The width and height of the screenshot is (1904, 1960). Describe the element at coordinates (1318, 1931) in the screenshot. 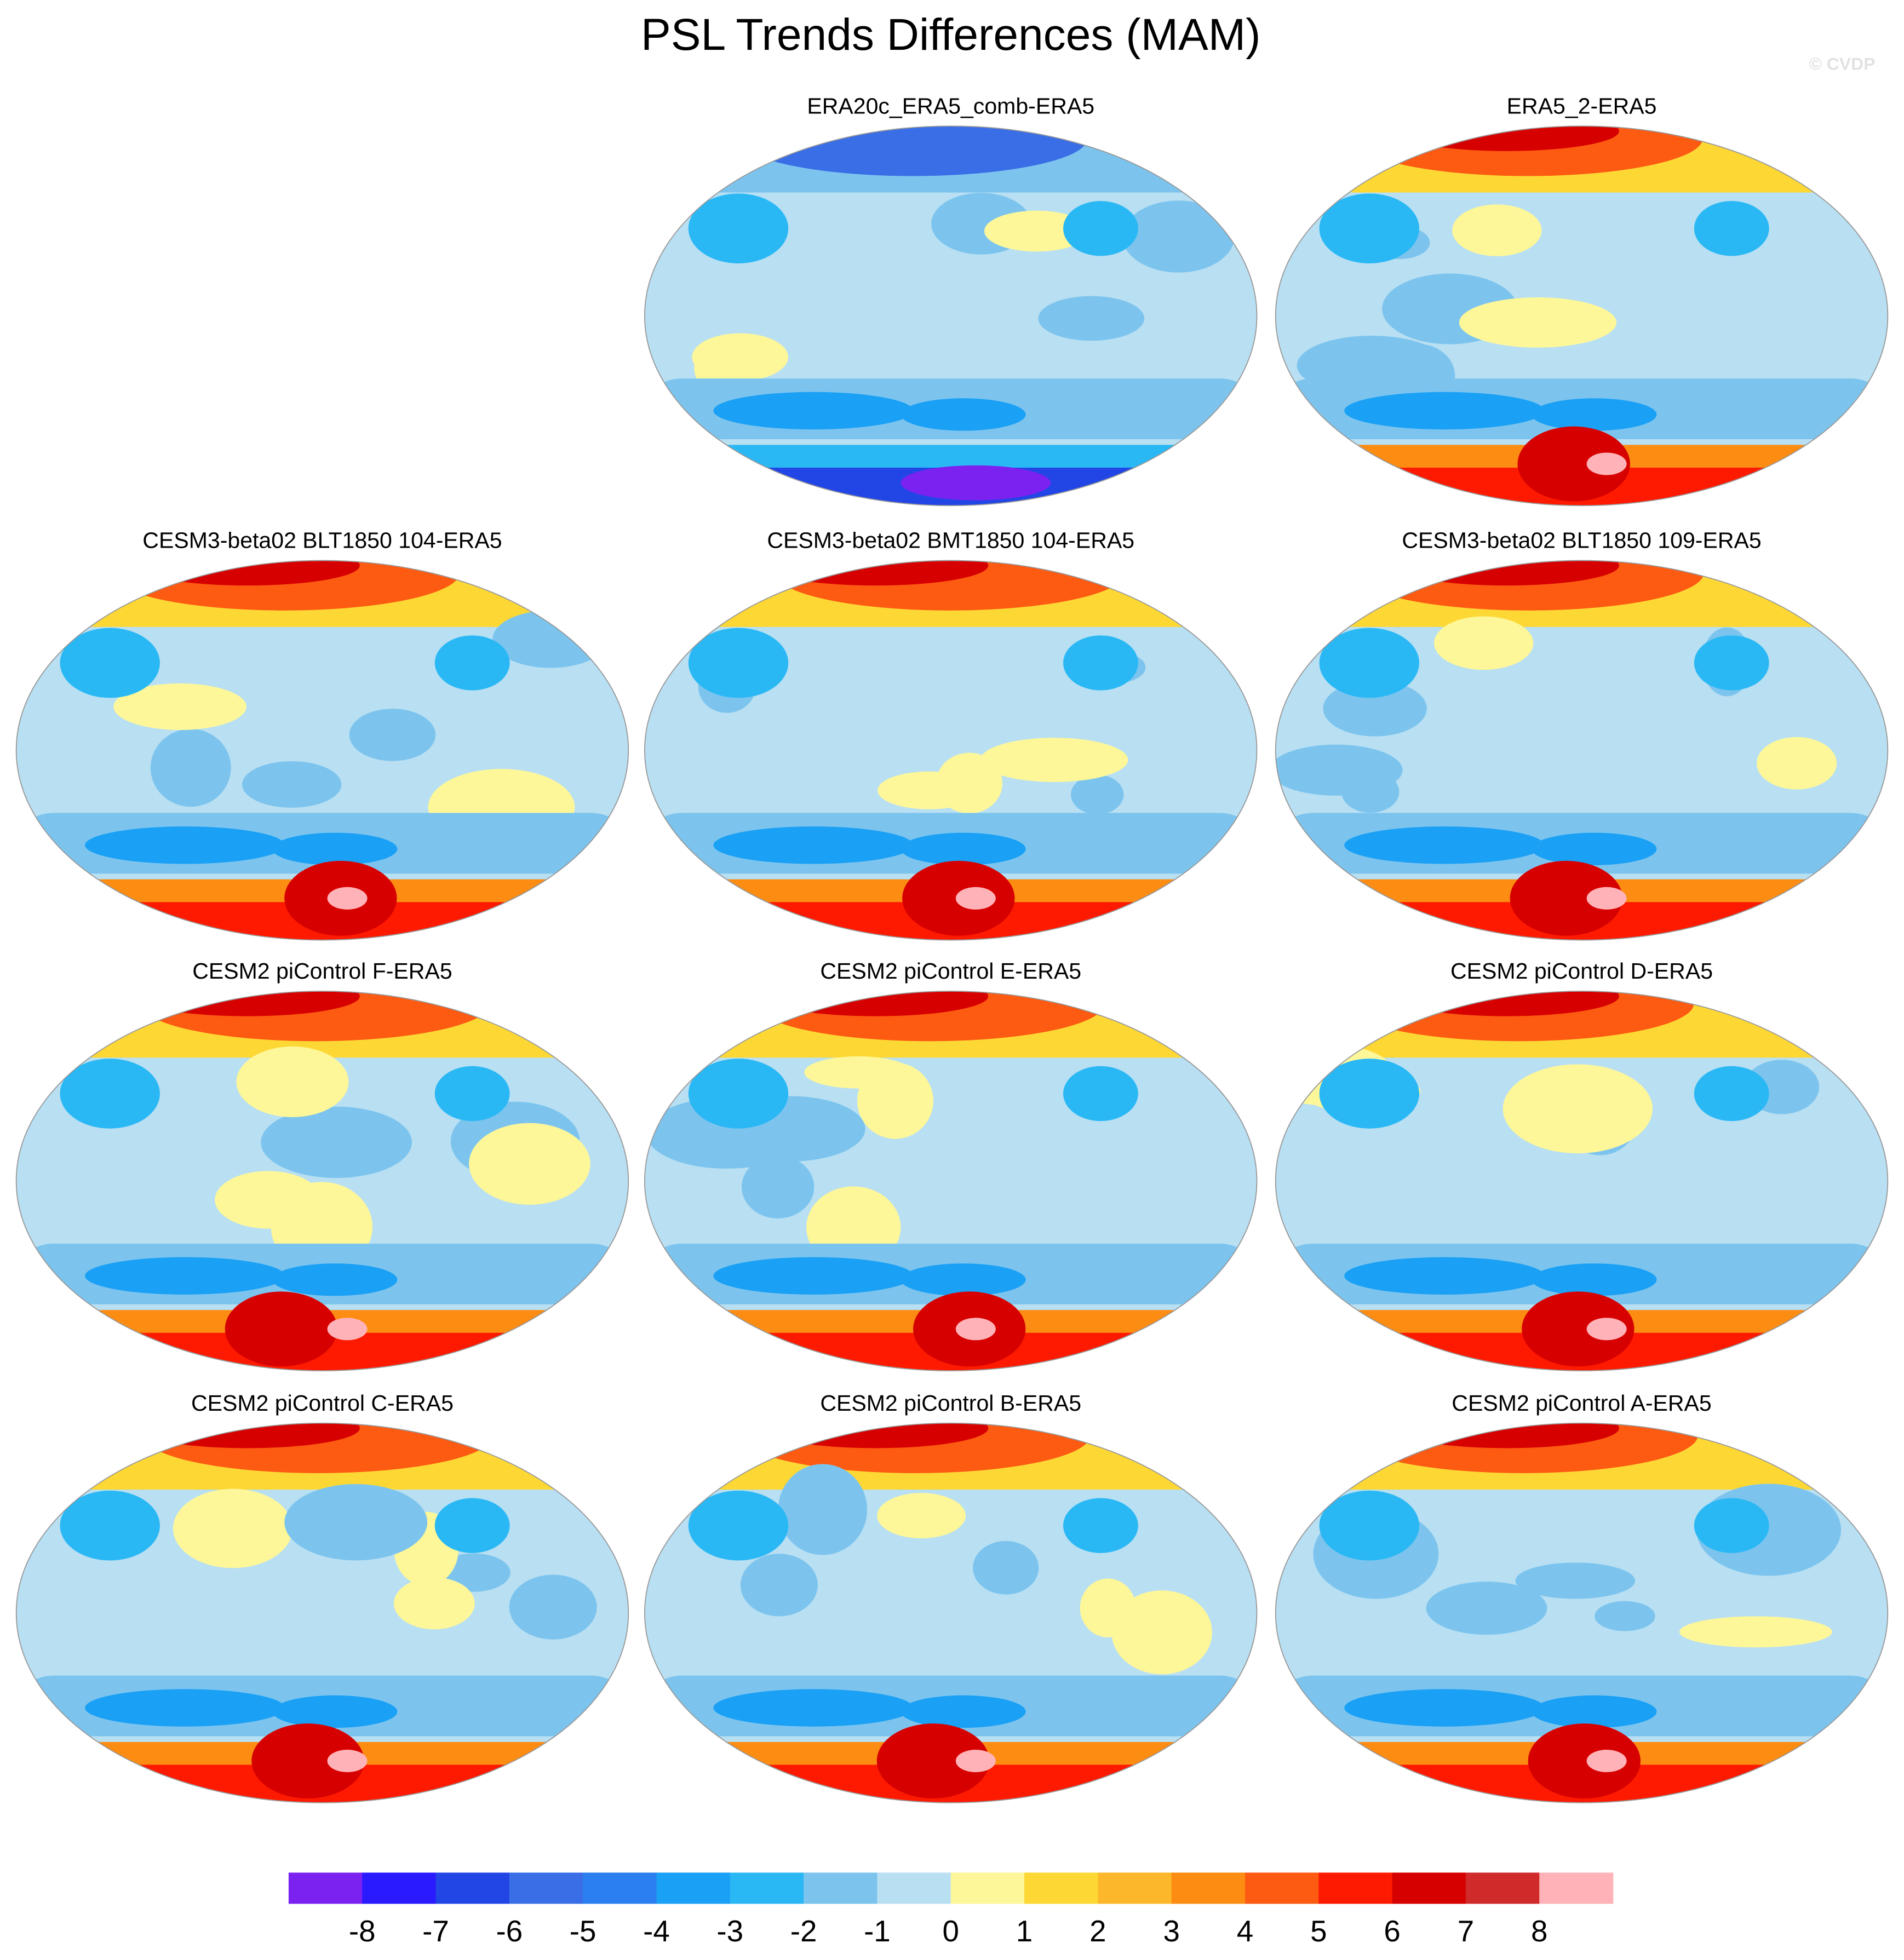

I see `colorbar-label: 5` at that location.